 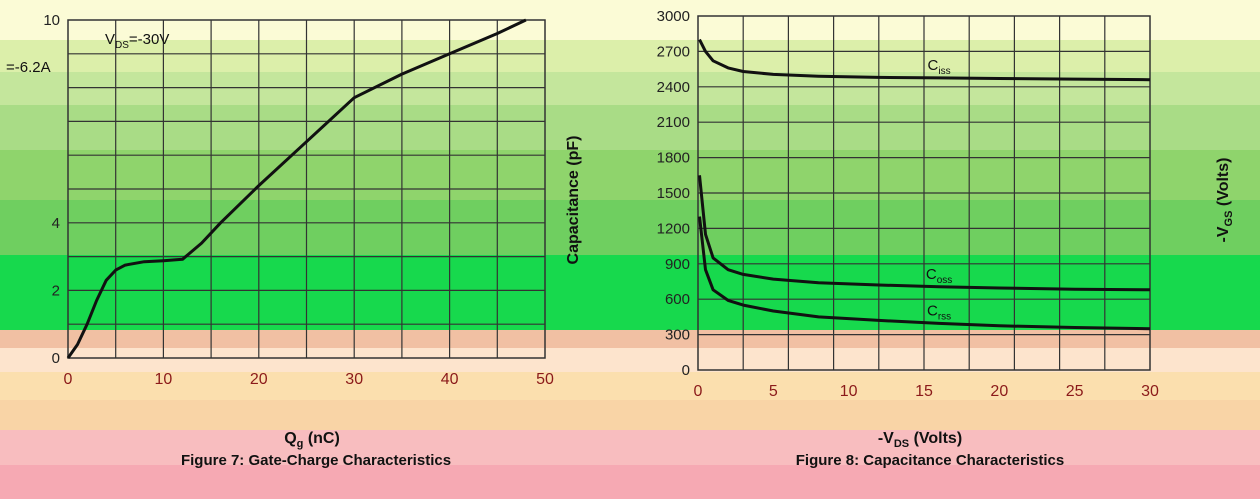 I want to click on gate-charge-caption: Figure 7: Gate-Charge Characteristics, so click(x=316, y=460).